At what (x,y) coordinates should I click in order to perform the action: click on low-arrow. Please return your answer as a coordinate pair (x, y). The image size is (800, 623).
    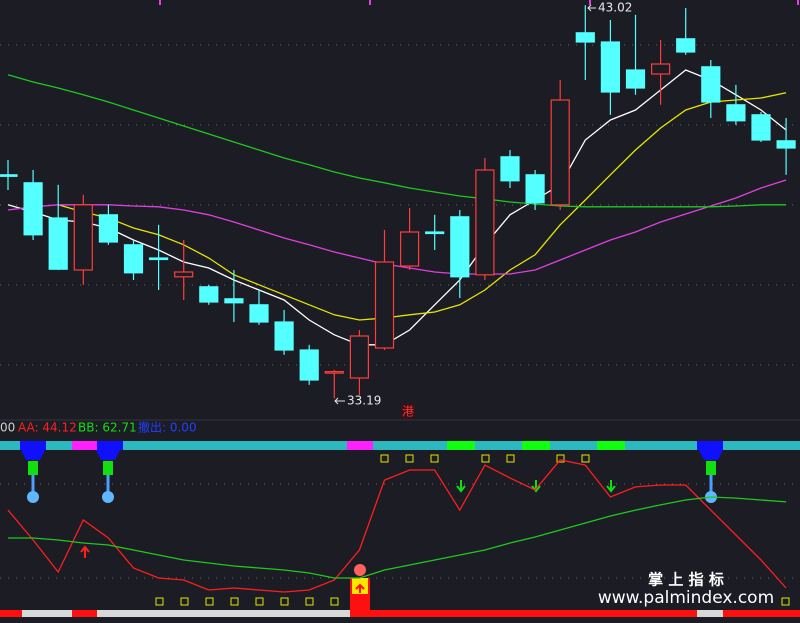
    Looking at the image, I should click on (339, 401).